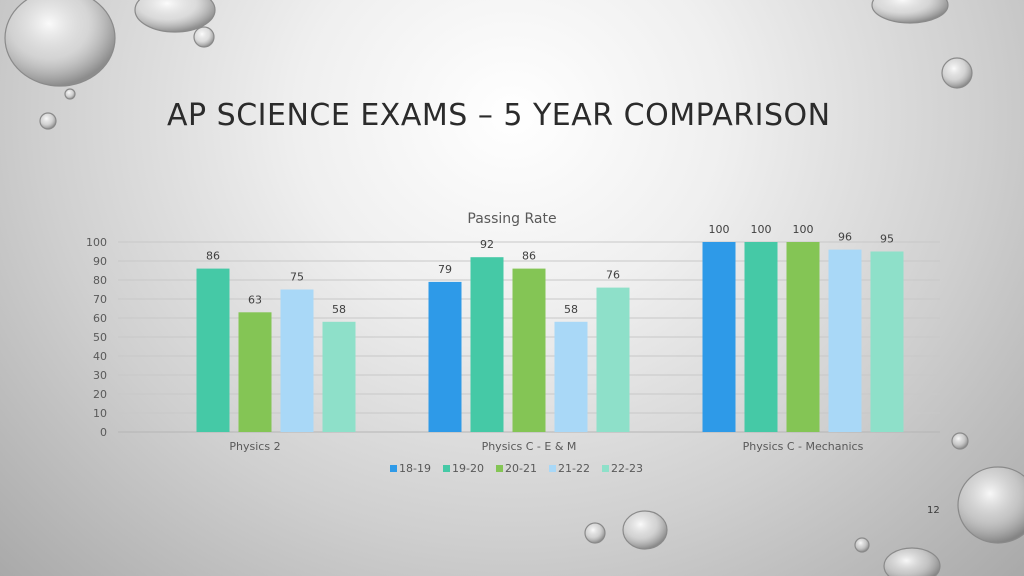 The image size is (1024, 576). Describe the element at coordinates (100, 394) in the screenshot. I see `y-tick-label: 20` at that location.